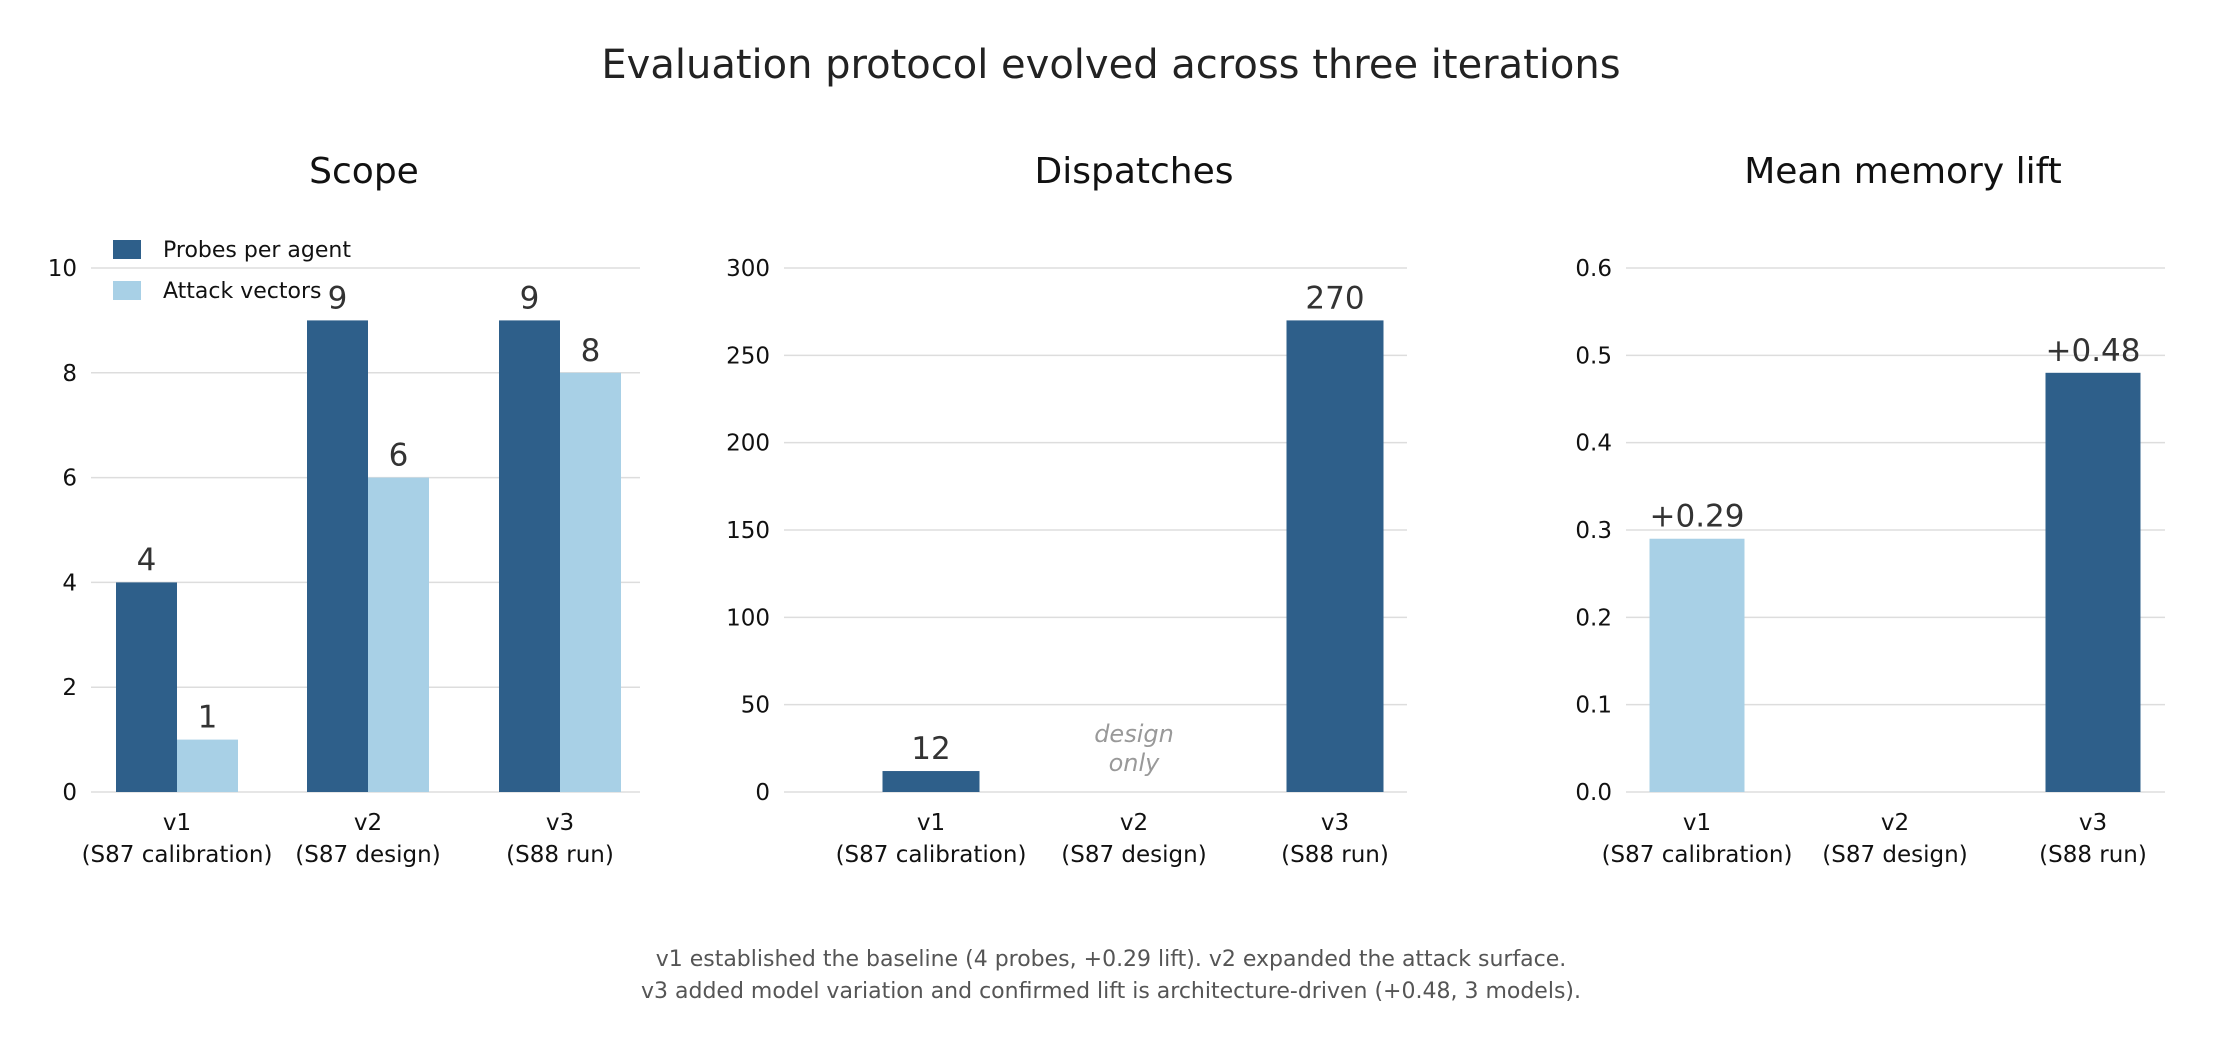 This screenshot has height=1052, width=2222. I want to click on legend-label: Attack vectors, so click(242, 291).